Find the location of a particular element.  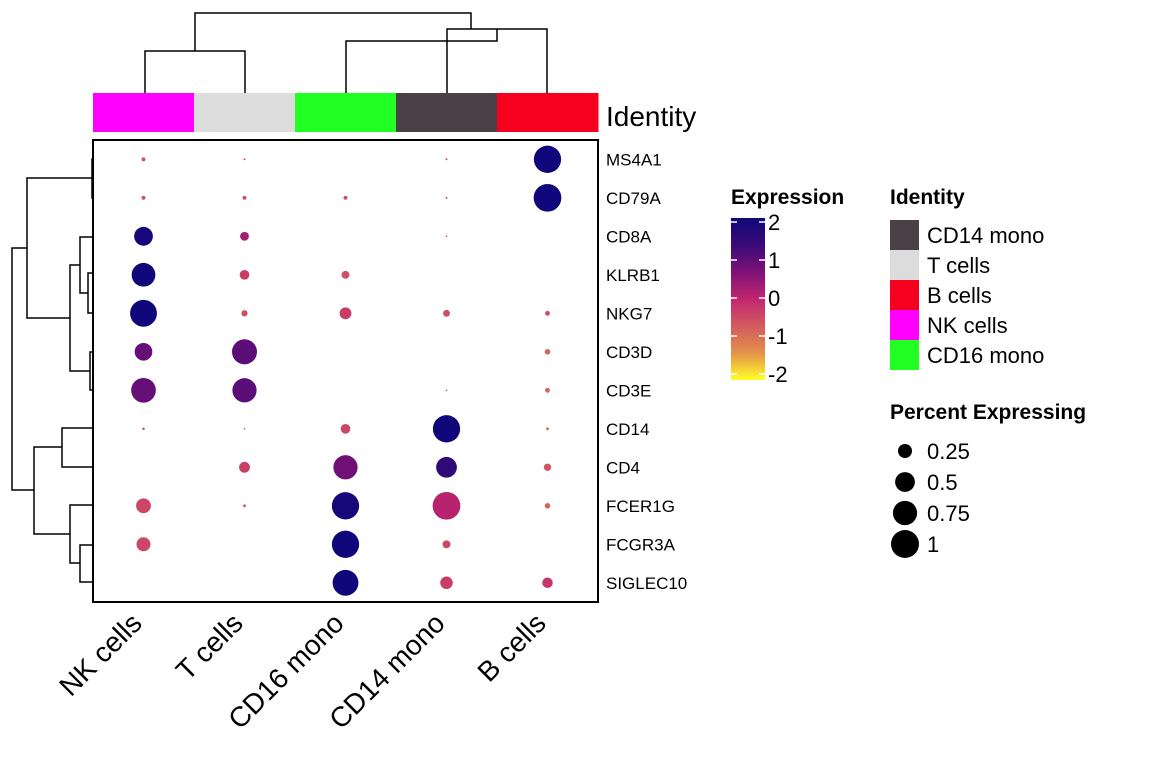

dot-cd79a-cd14-mono is located at coordinates (446, 197).